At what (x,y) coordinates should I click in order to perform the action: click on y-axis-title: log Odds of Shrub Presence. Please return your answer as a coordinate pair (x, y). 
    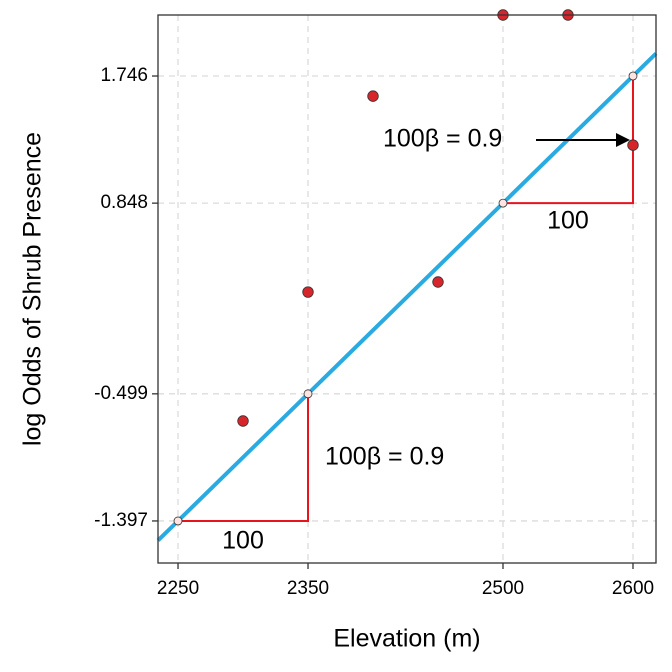
    Looking at the image, I should click on (33, 289).